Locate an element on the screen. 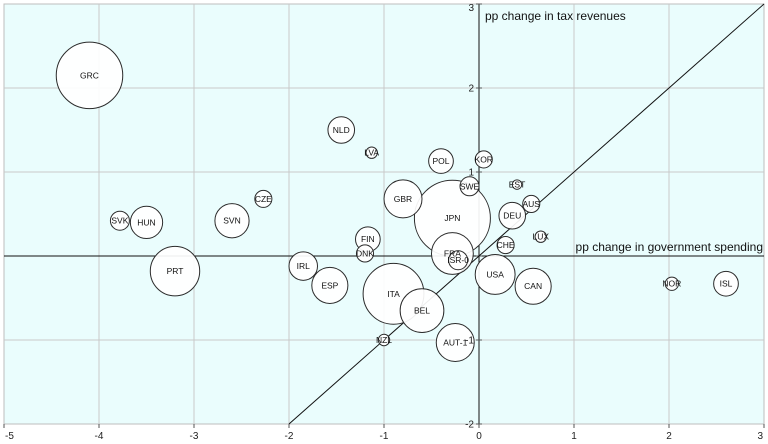 The height and width of the screenshot is (444, 768). bubble-label: CAN is located at coordinates (533, 286).